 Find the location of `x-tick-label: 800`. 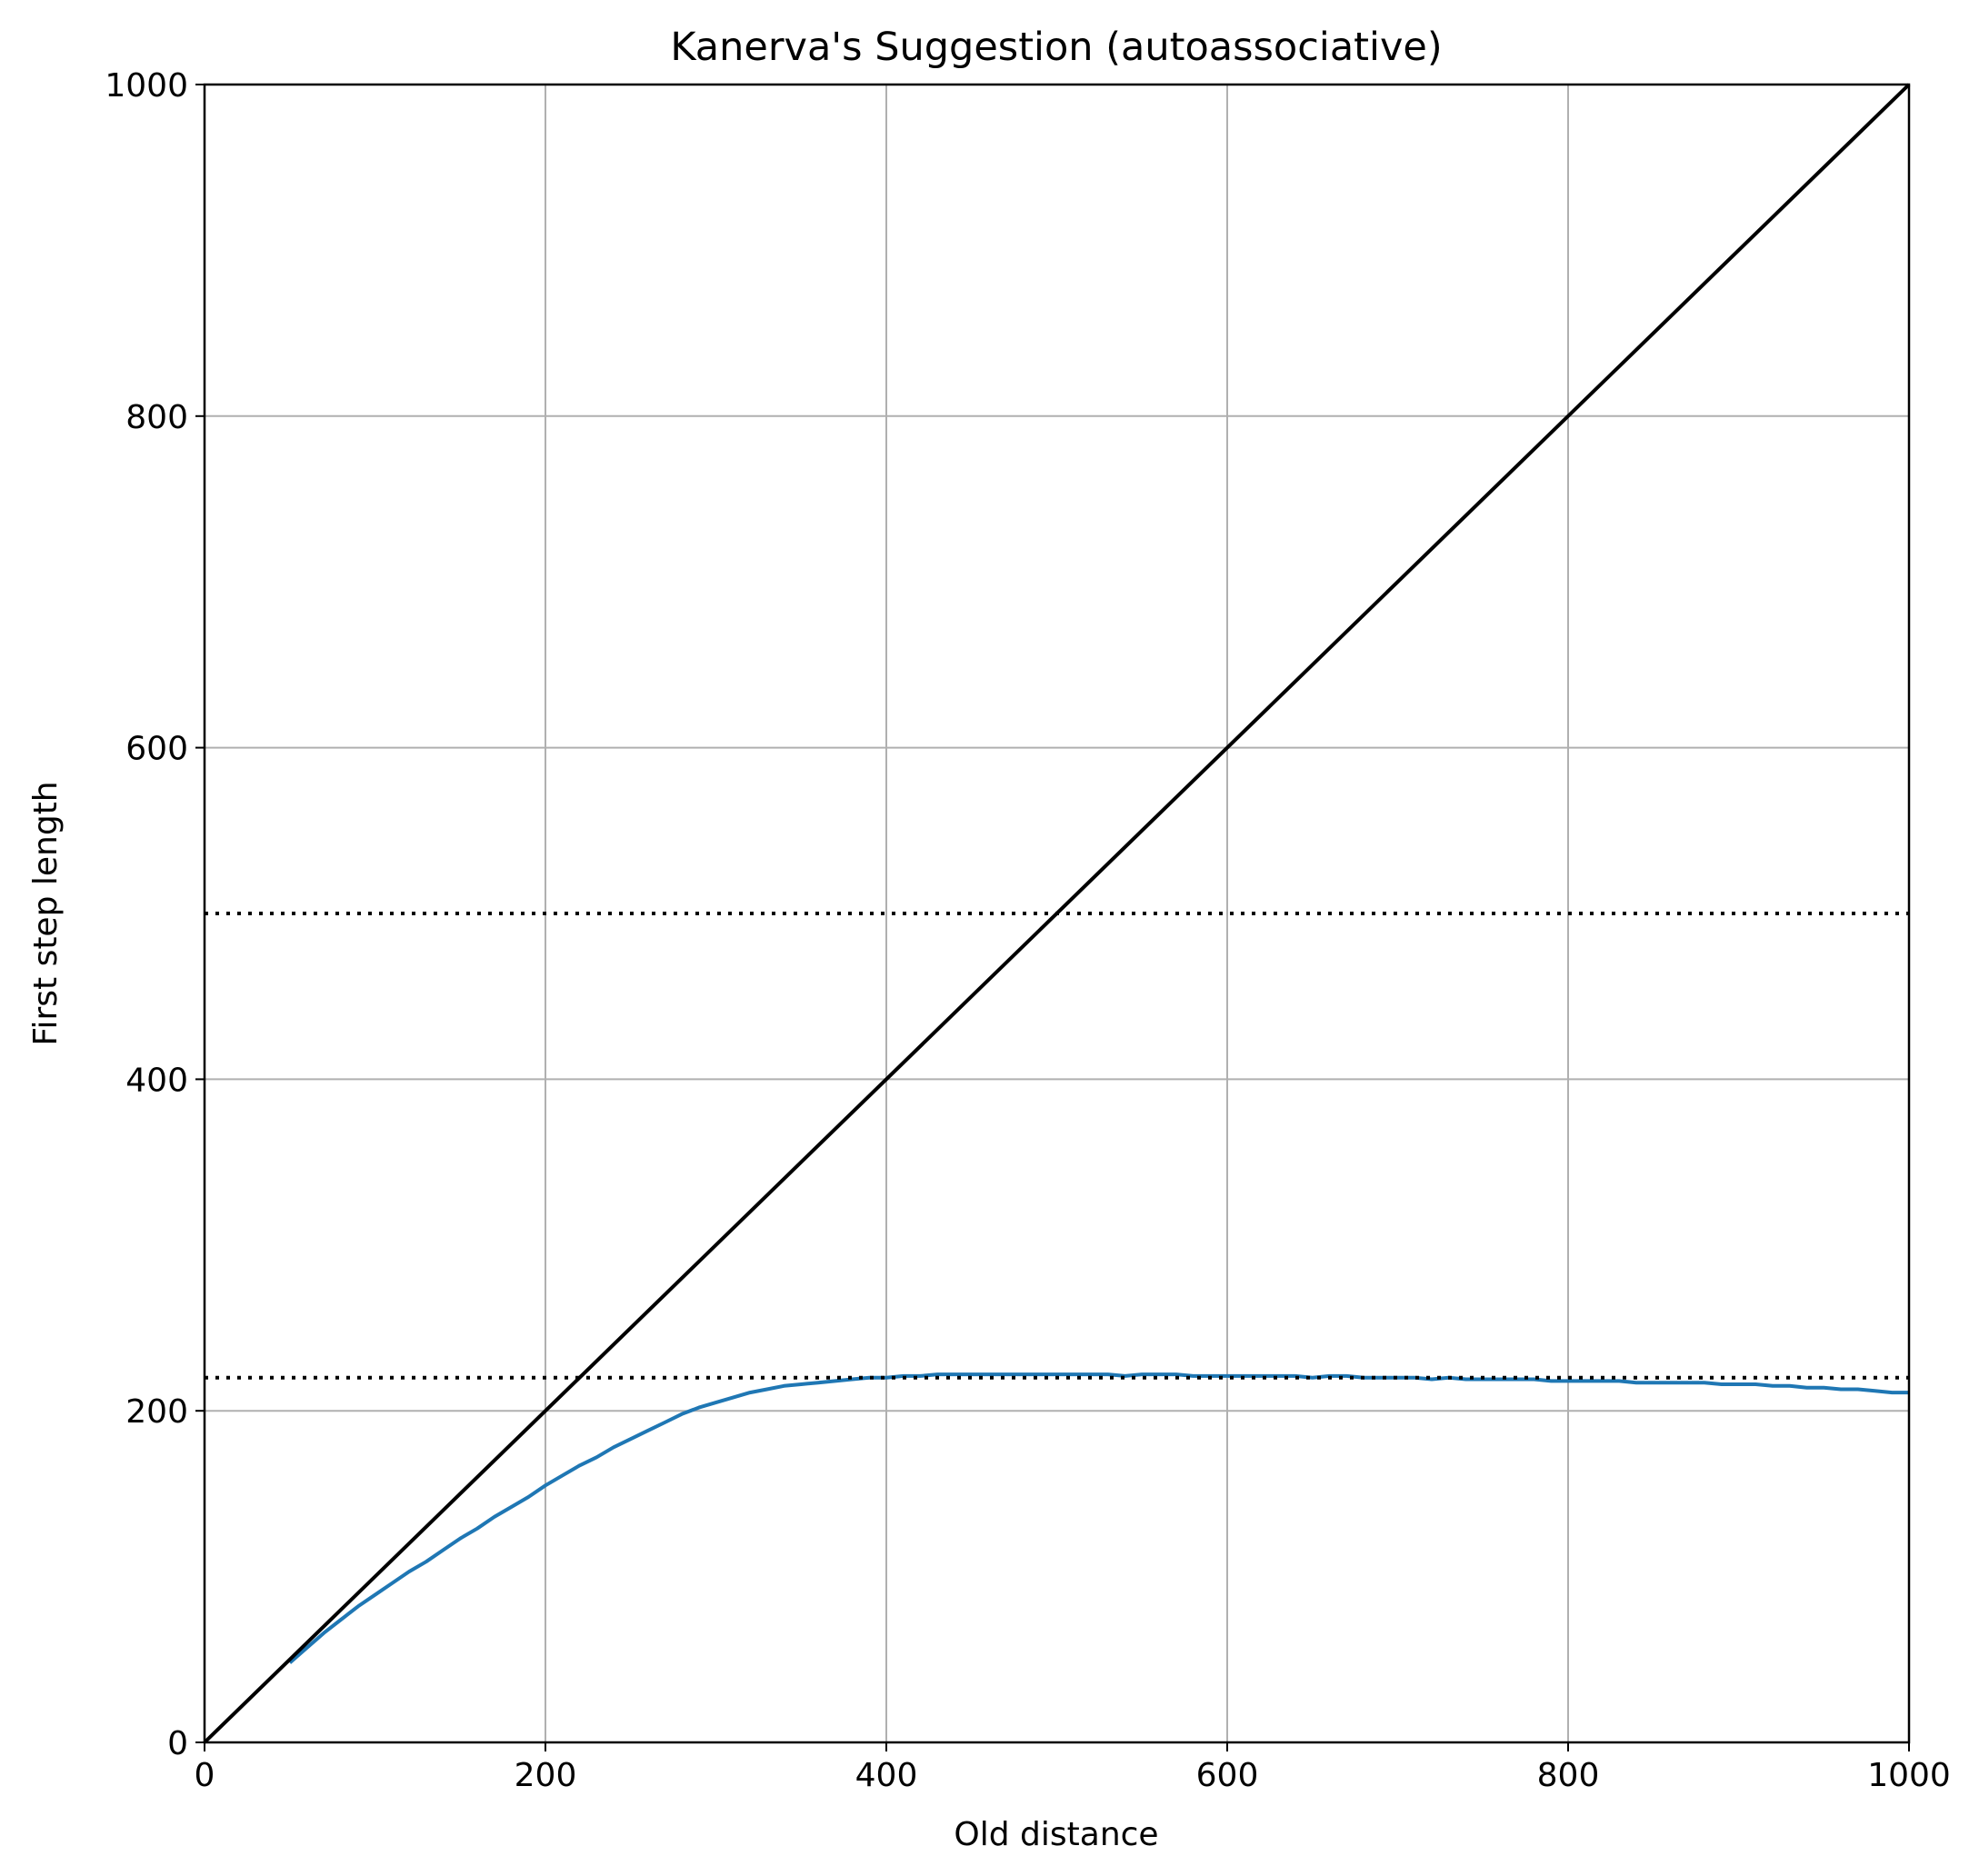

x-tick-label: 800 is located at coordinates (1568, 1775).